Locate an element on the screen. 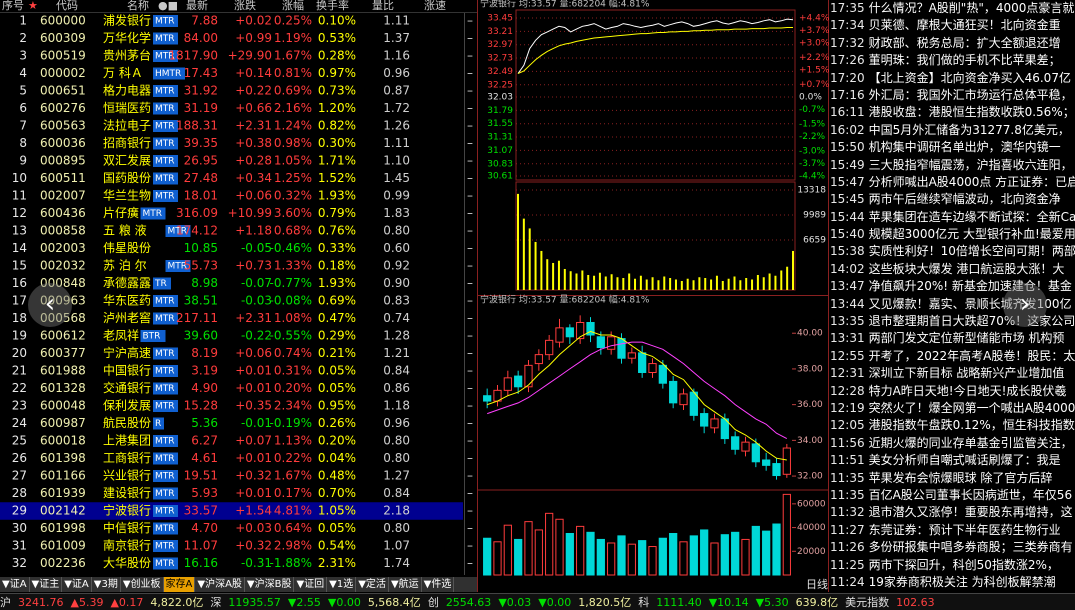 The width and height of the screenshot is (1075, 610). market-tab: ▼件选 is located at coordinates (438, 584).